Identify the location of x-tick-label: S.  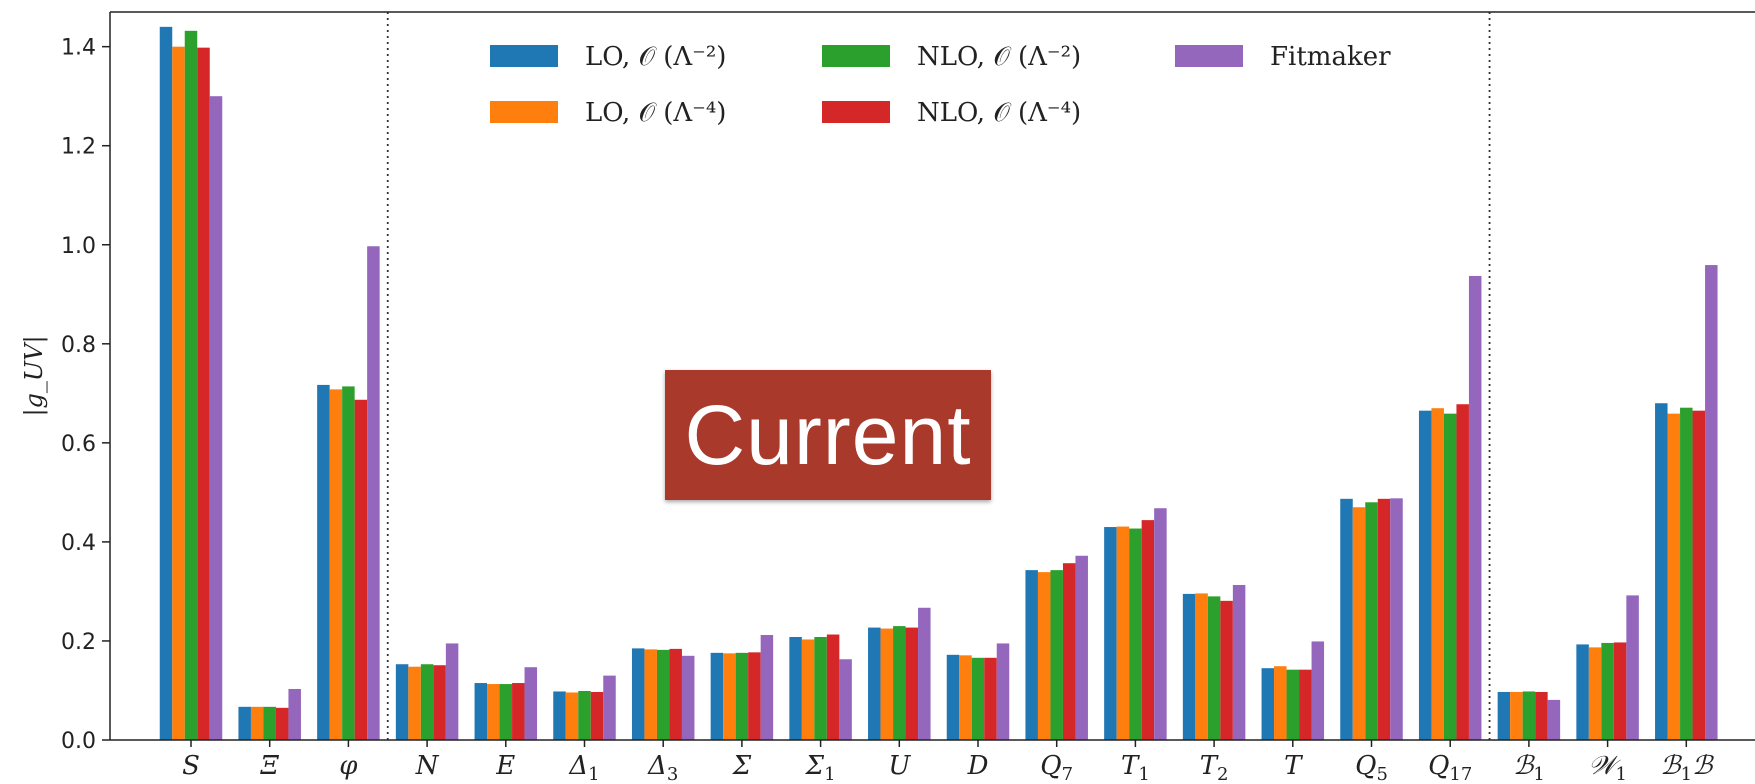
(191, 766).